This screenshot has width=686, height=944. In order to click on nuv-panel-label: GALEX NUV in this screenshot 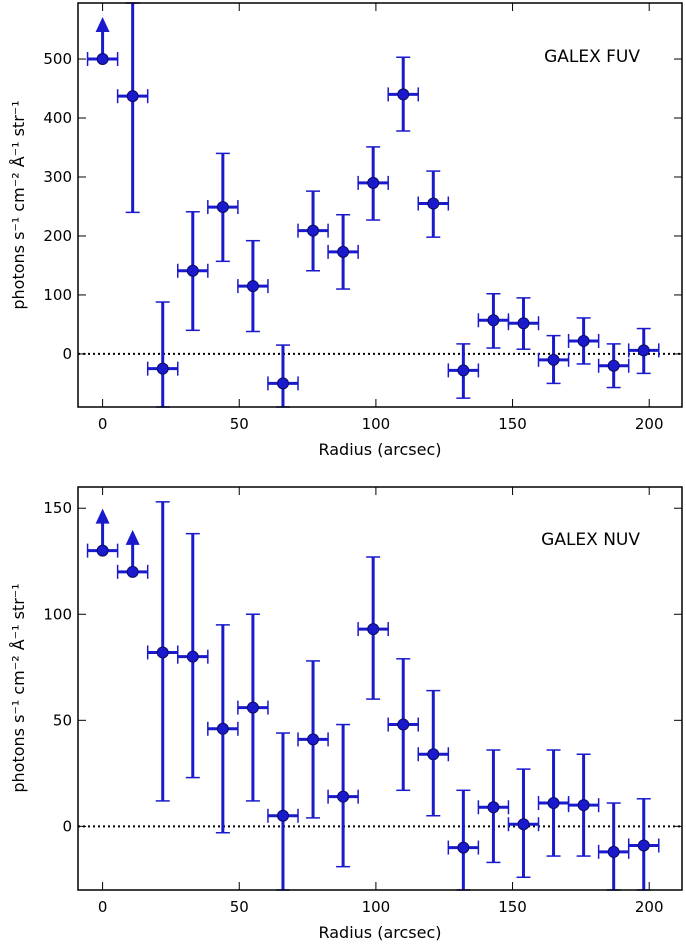, I will do `click(590, 540)`.